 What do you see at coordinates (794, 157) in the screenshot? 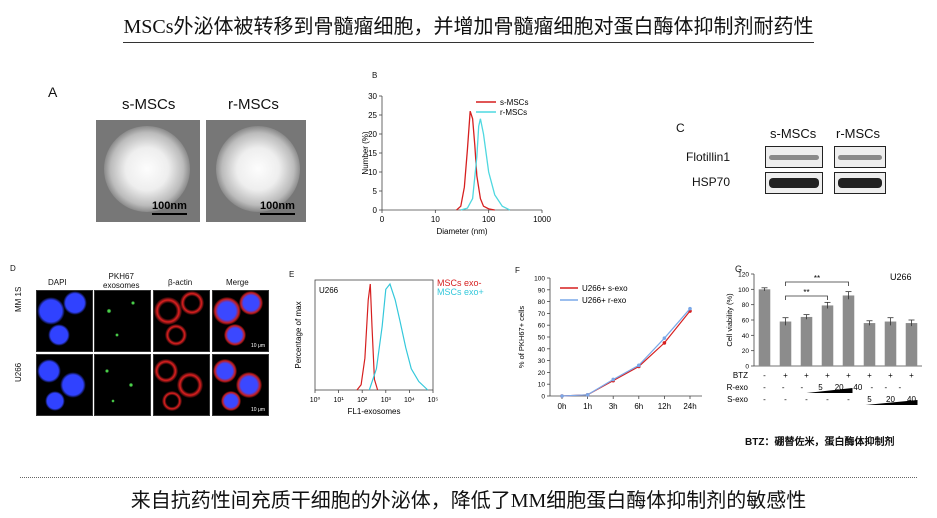
I see `blot-flotillin-s` at bounding box center [794, 157].